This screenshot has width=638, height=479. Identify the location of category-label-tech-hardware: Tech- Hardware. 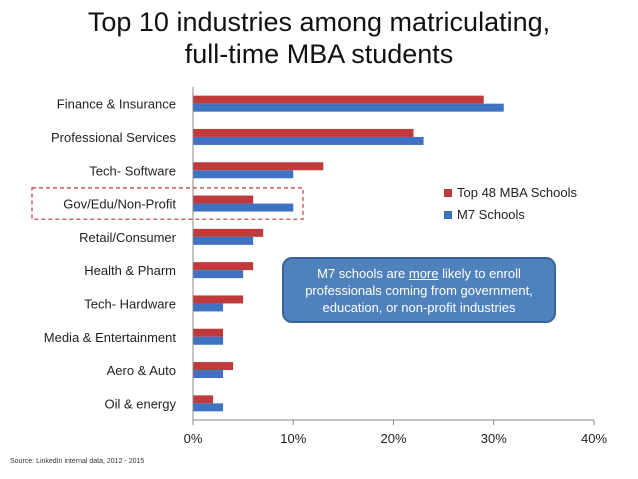
(130, 303).